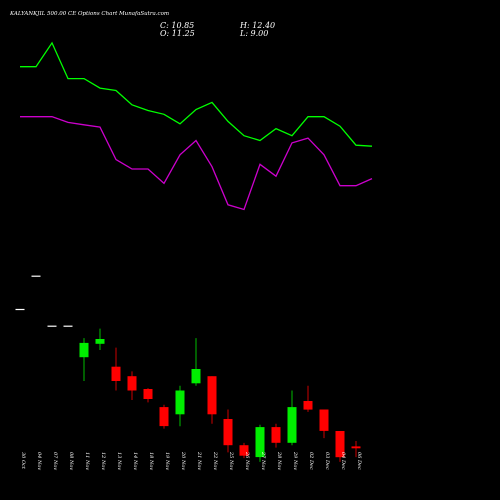  I want to click on x-tick-label: 14 Nov, so click(135, 461).